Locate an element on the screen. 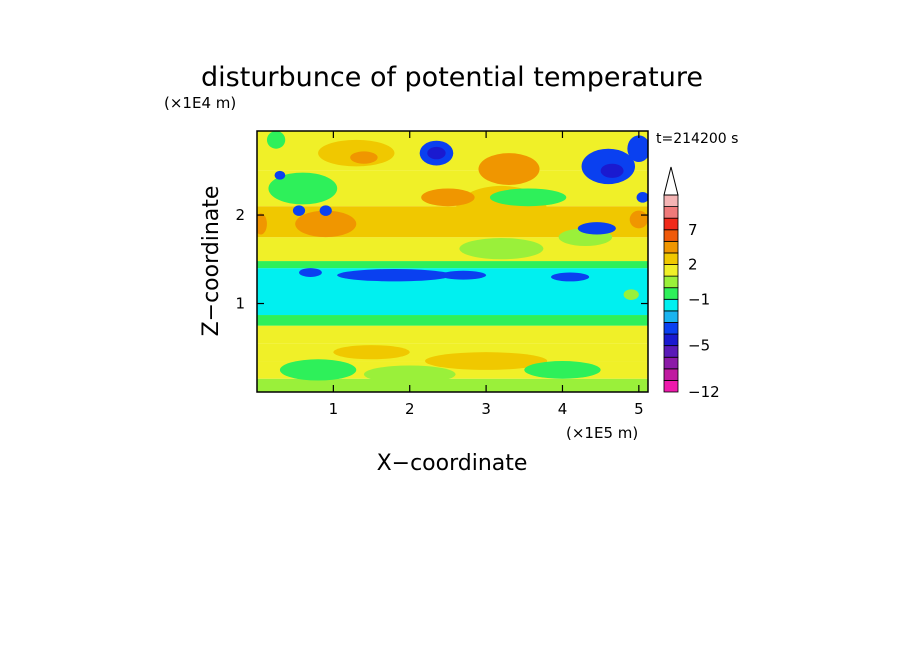 The height and width of the screenshot is (654, 904). chart-title: disturbunce of potential temperature is located at coordinates (452, 77).